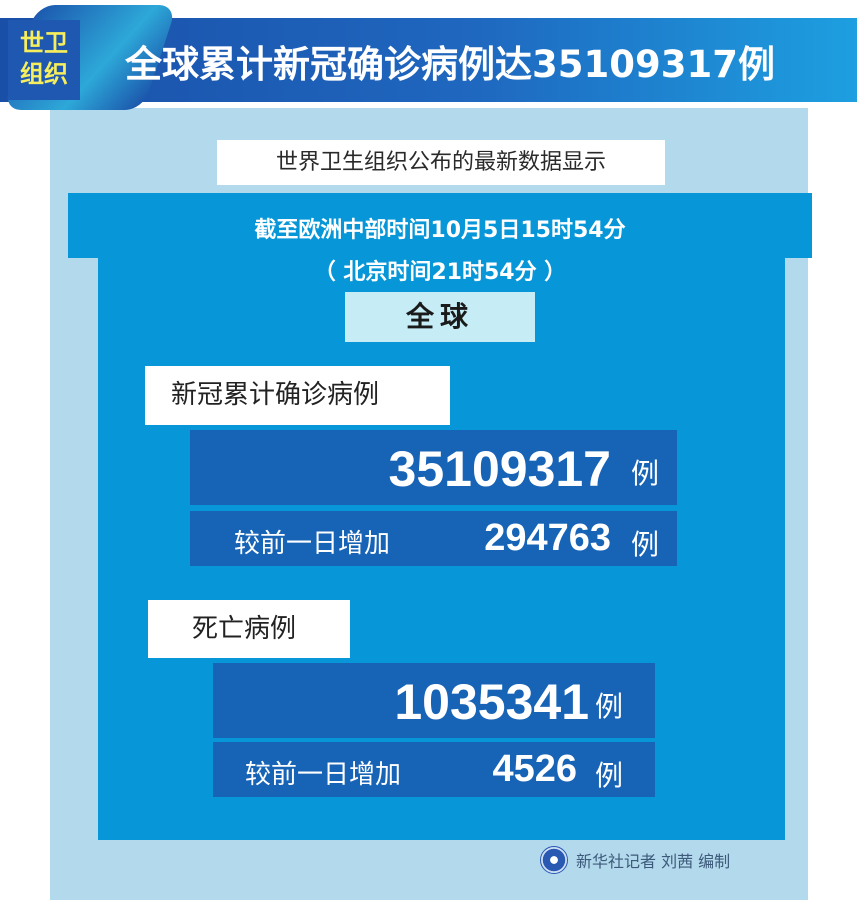 The height and width of the screenshot is (900, 857). I want to click on who-badge: 世卫 组织, so click(44, 60).